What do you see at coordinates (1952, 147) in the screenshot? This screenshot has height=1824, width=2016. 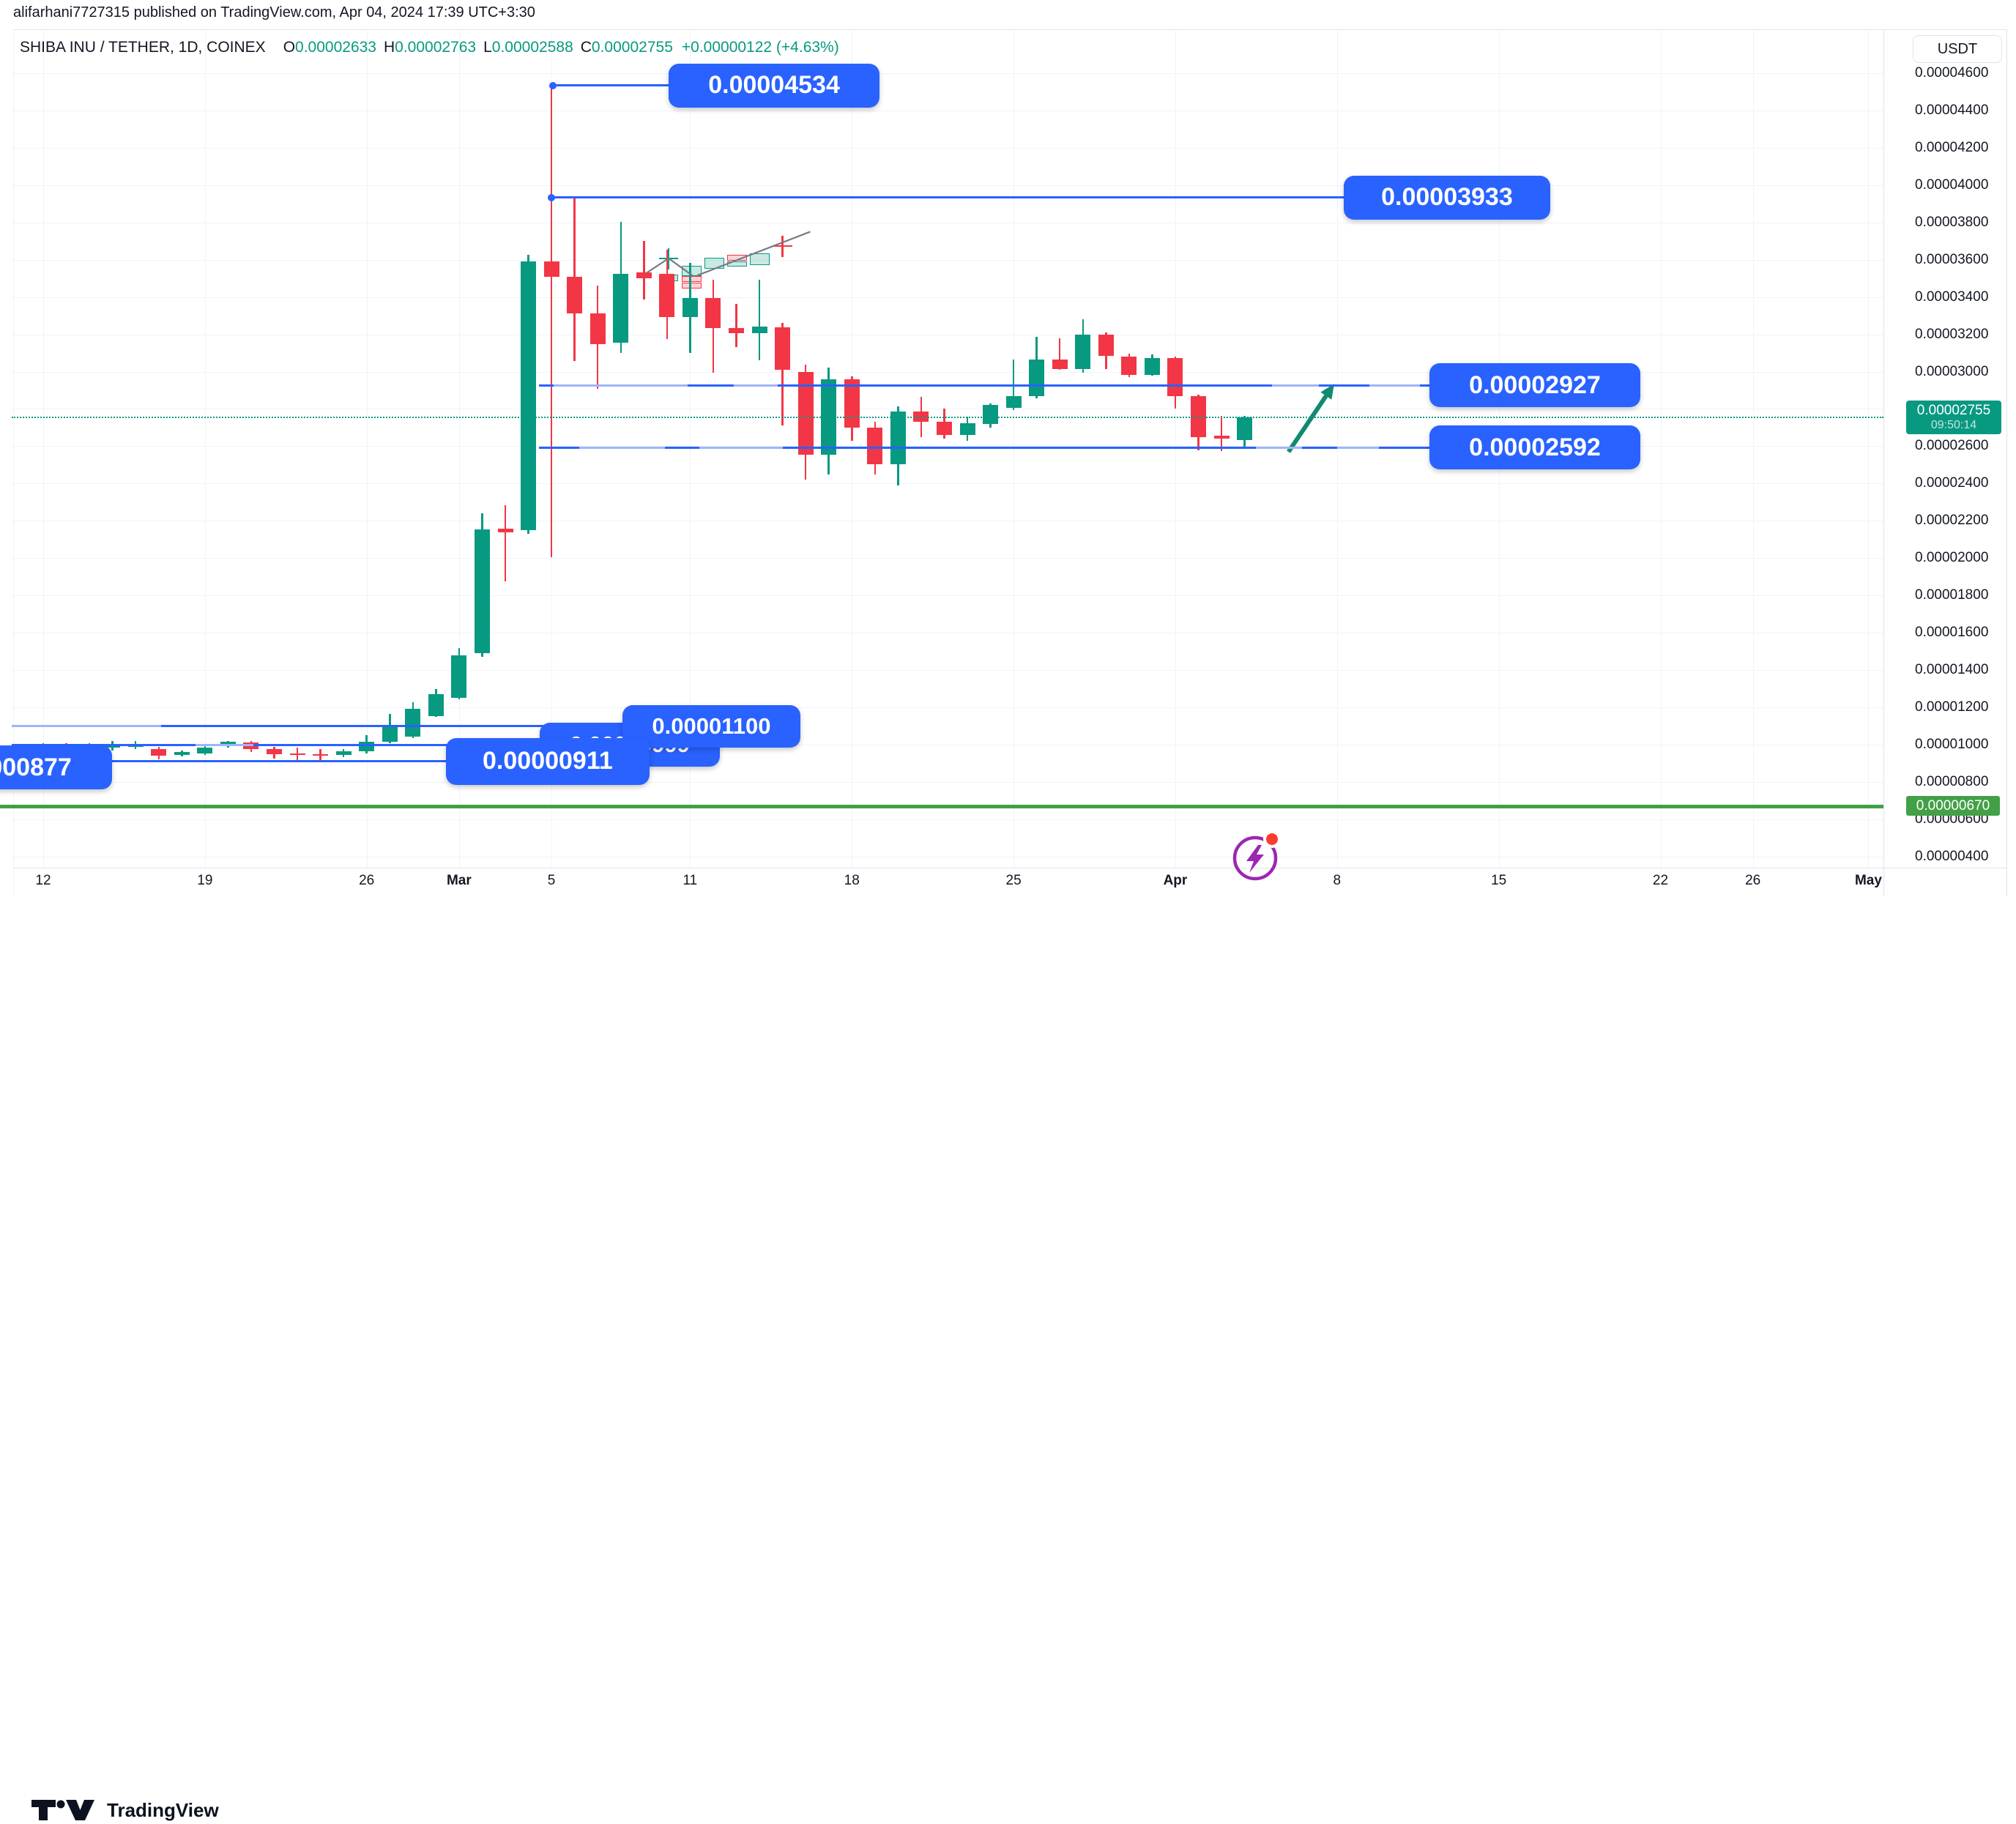 I see `price-axis-label: 0.00004200` at bounding box center [1952, 147].